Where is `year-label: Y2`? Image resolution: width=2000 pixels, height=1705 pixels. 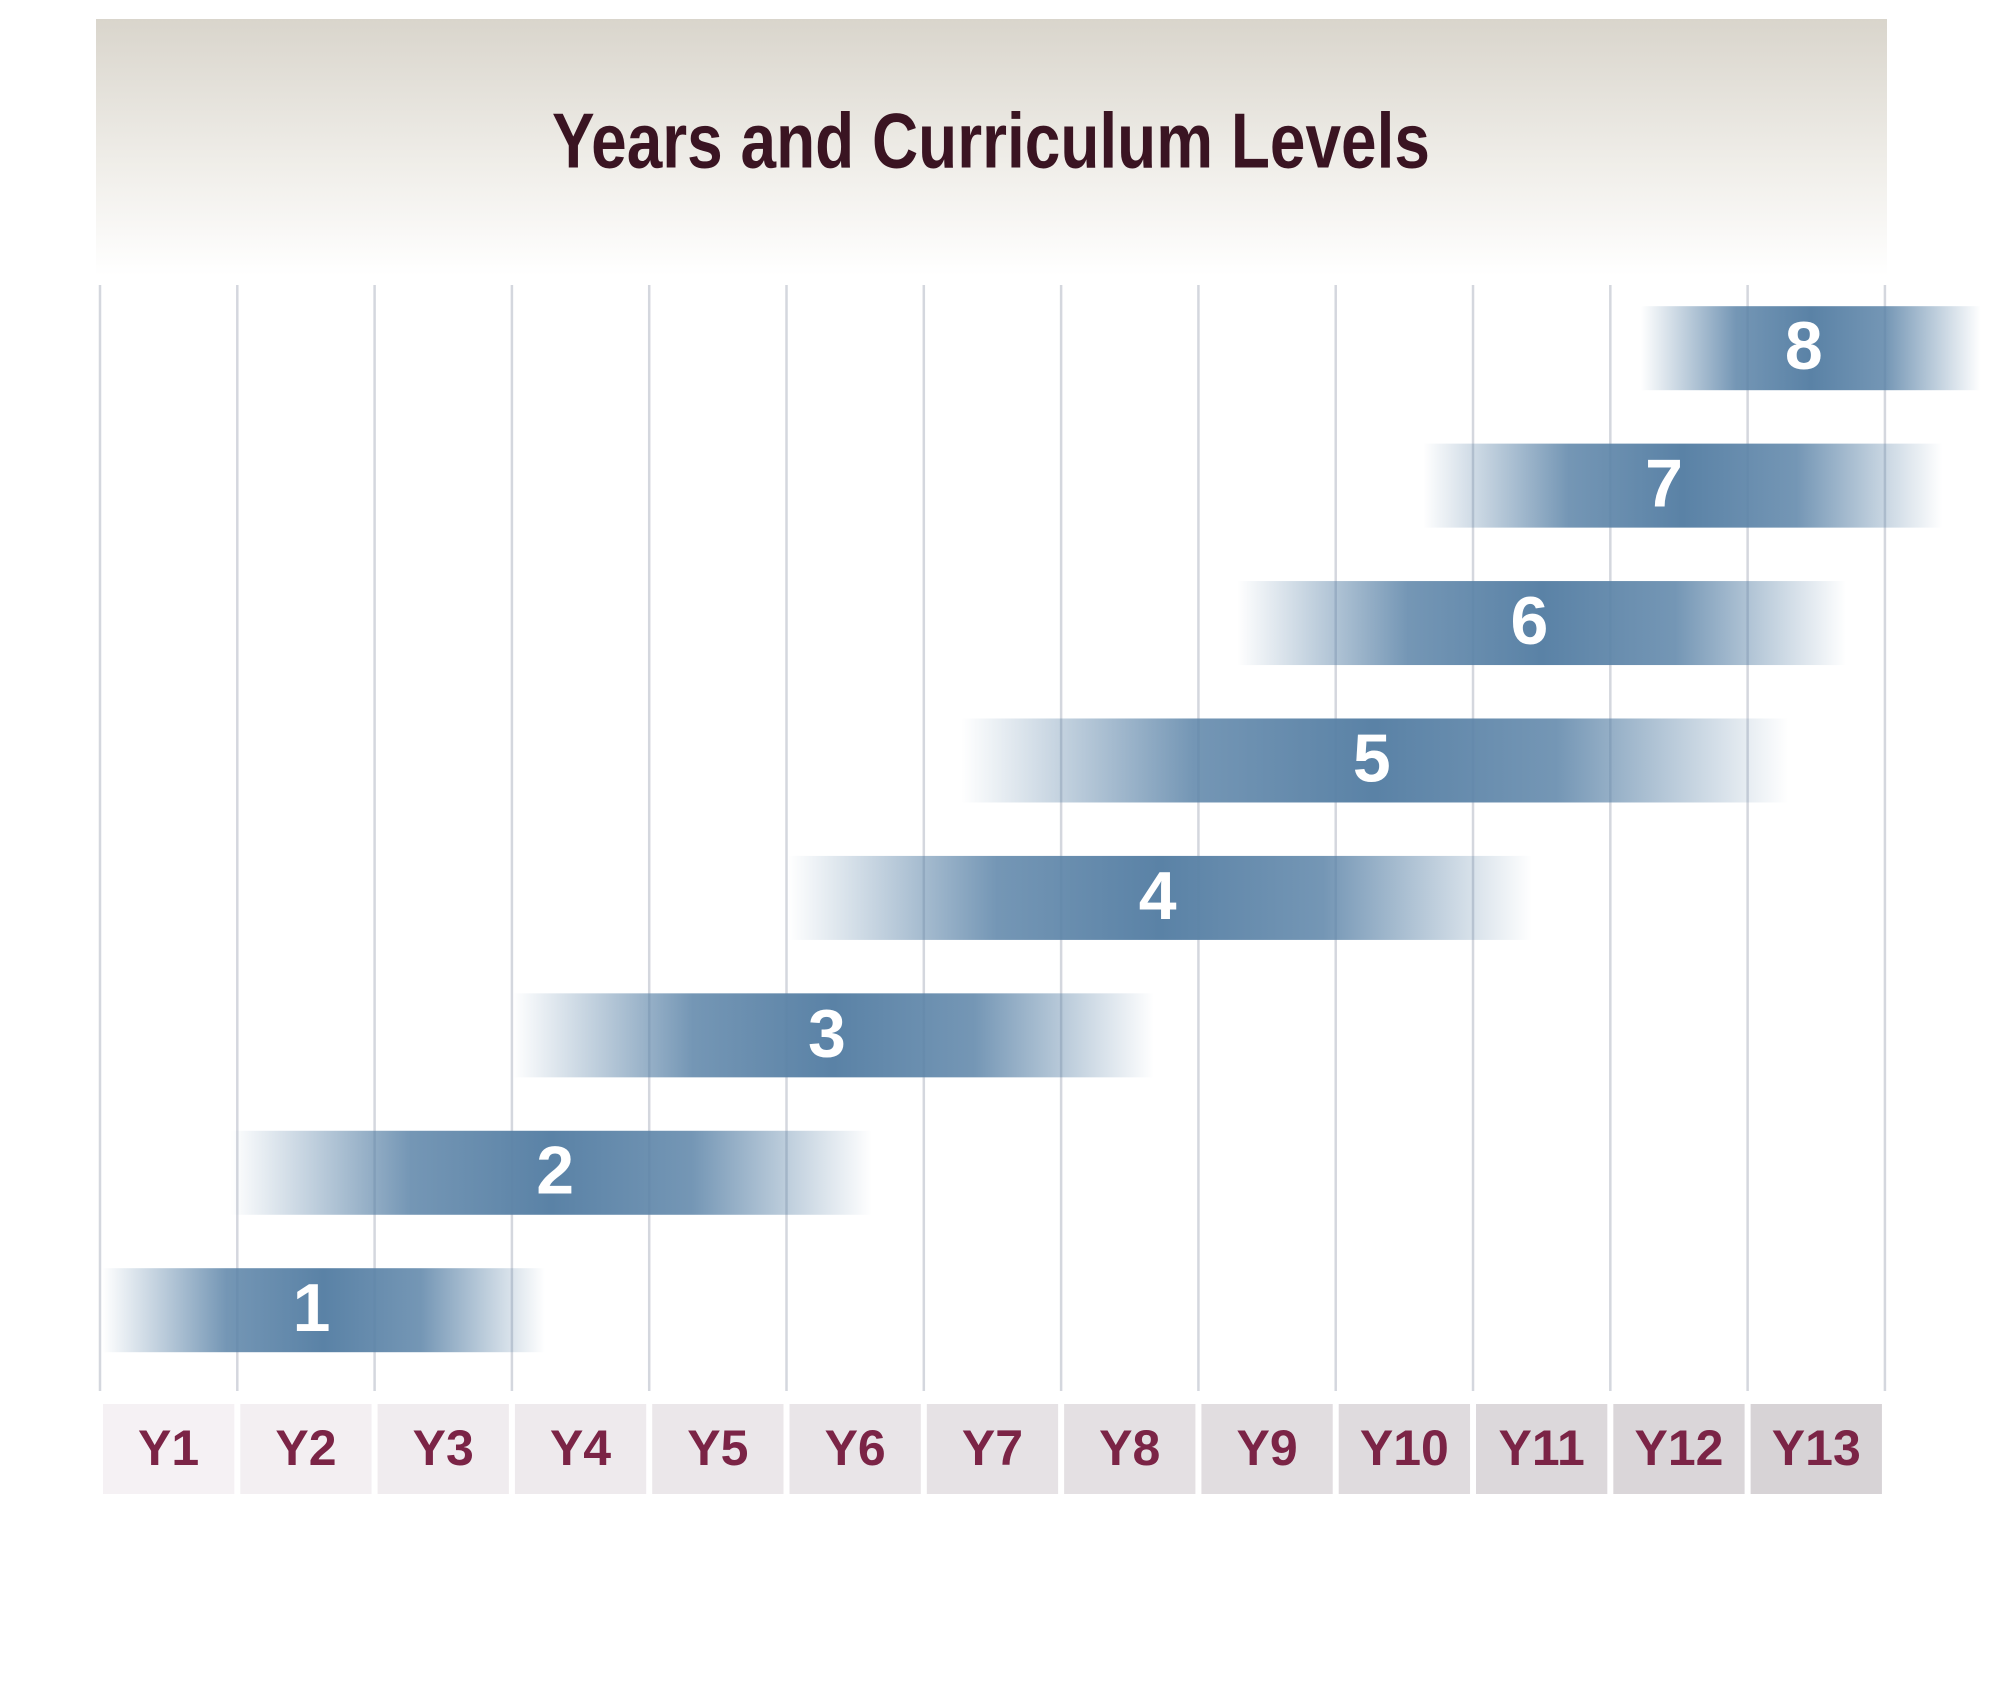 year-label: Y2 is located at coordinates (305, 1448).